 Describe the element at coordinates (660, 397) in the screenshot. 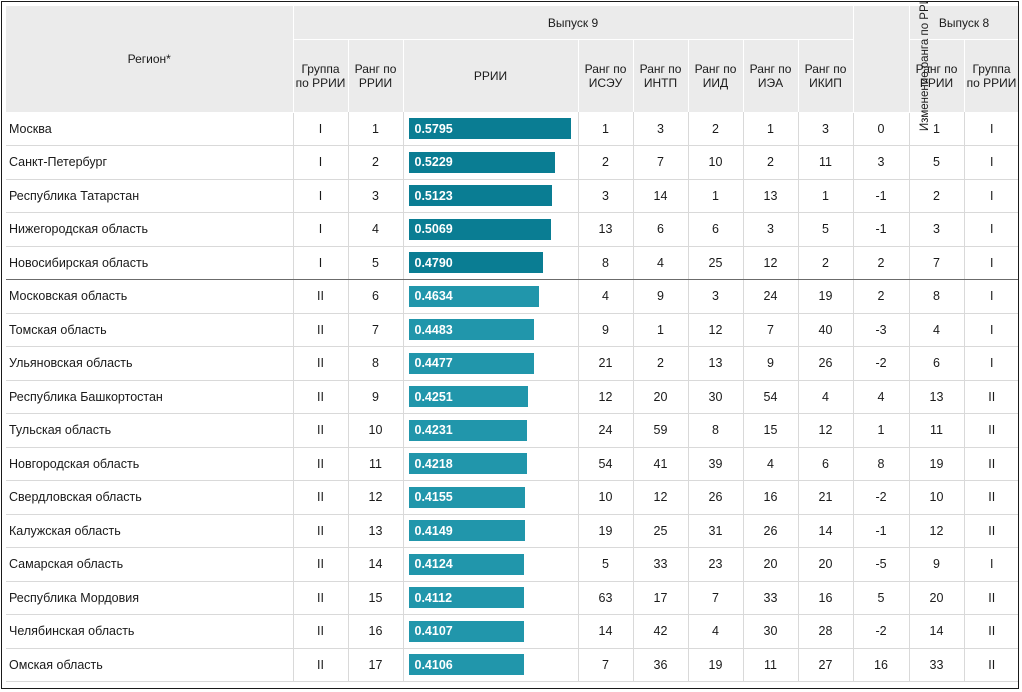

I see `rank-intp-cell: 20` at that location.